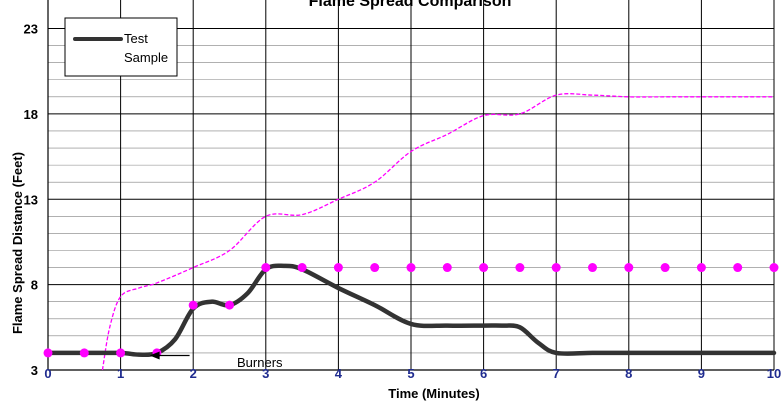  What do you see at coordinates (410, 5) in the screenshot?
I see `chart-title: Flame Spread Comparison` at bounding box center [410, 5].